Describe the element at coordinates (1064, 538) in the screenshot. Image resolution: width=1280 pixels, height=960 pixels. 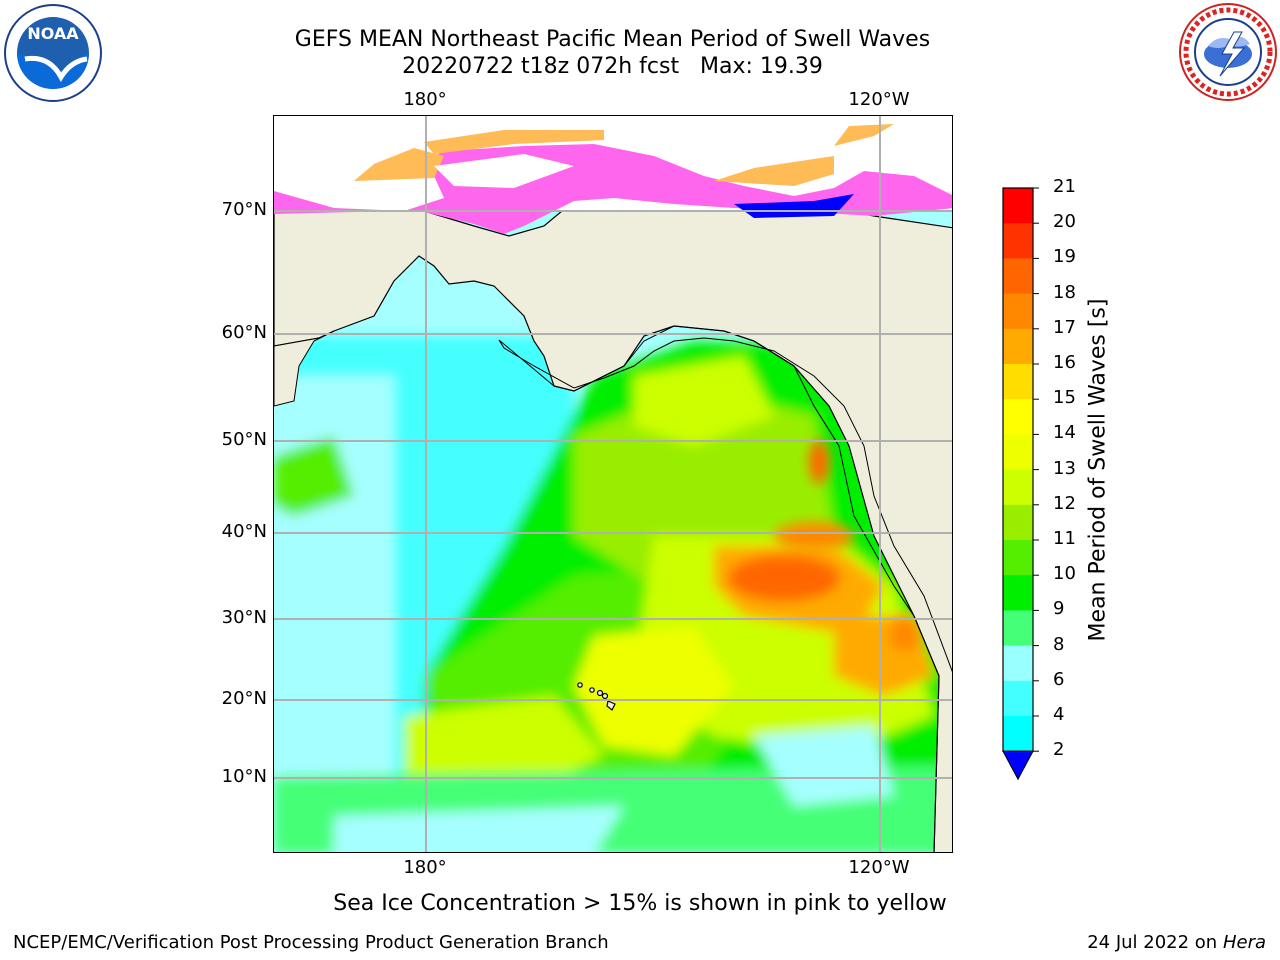
I see `colorbar-tick-label: 11` at that location.